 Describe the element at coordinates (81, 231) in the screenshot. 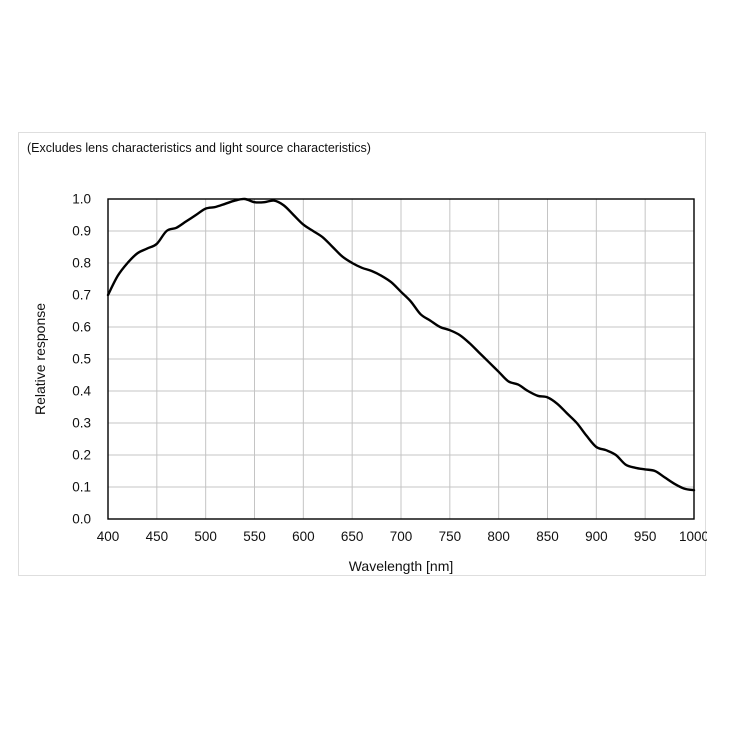

I see `y-tick-label: 0.9` at that location.